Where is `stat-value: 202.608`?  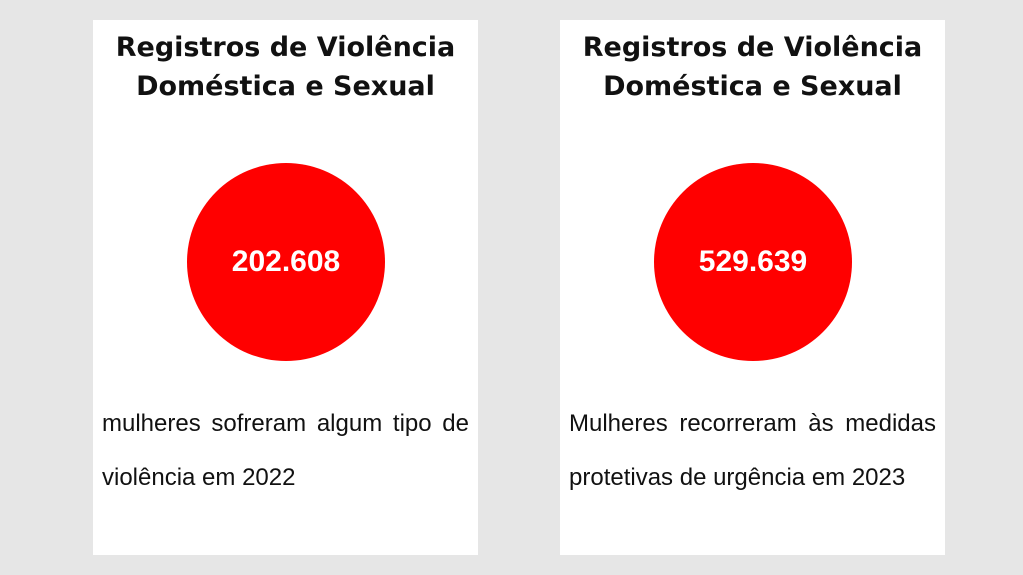
stat-value: 202.608 is located at coordinates (286, 261).